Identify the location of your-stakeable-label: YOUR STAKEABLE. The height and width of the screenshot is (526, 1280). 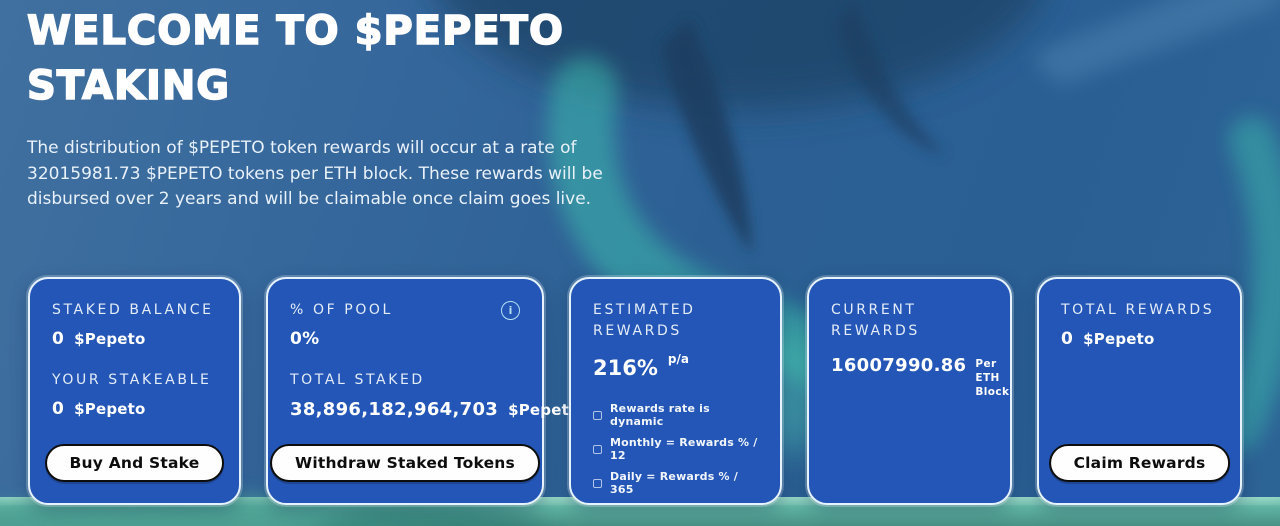
(132, 380).